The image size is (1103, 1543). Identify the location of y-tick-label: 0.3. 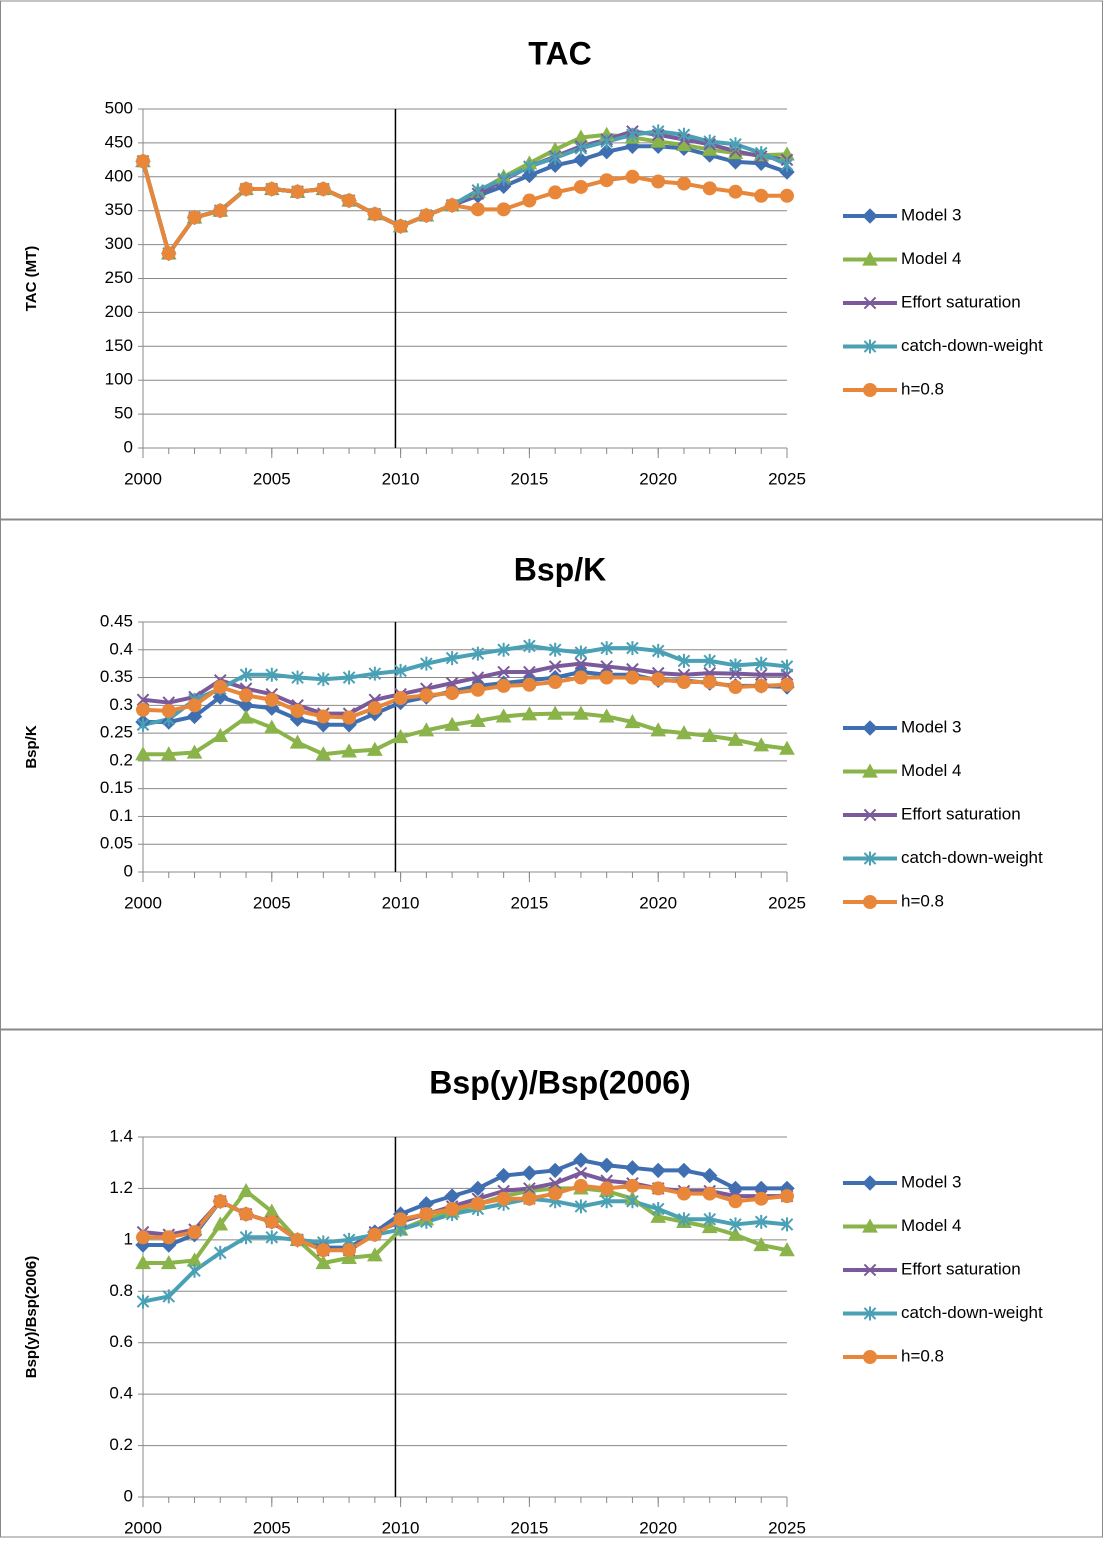
(121, 704).